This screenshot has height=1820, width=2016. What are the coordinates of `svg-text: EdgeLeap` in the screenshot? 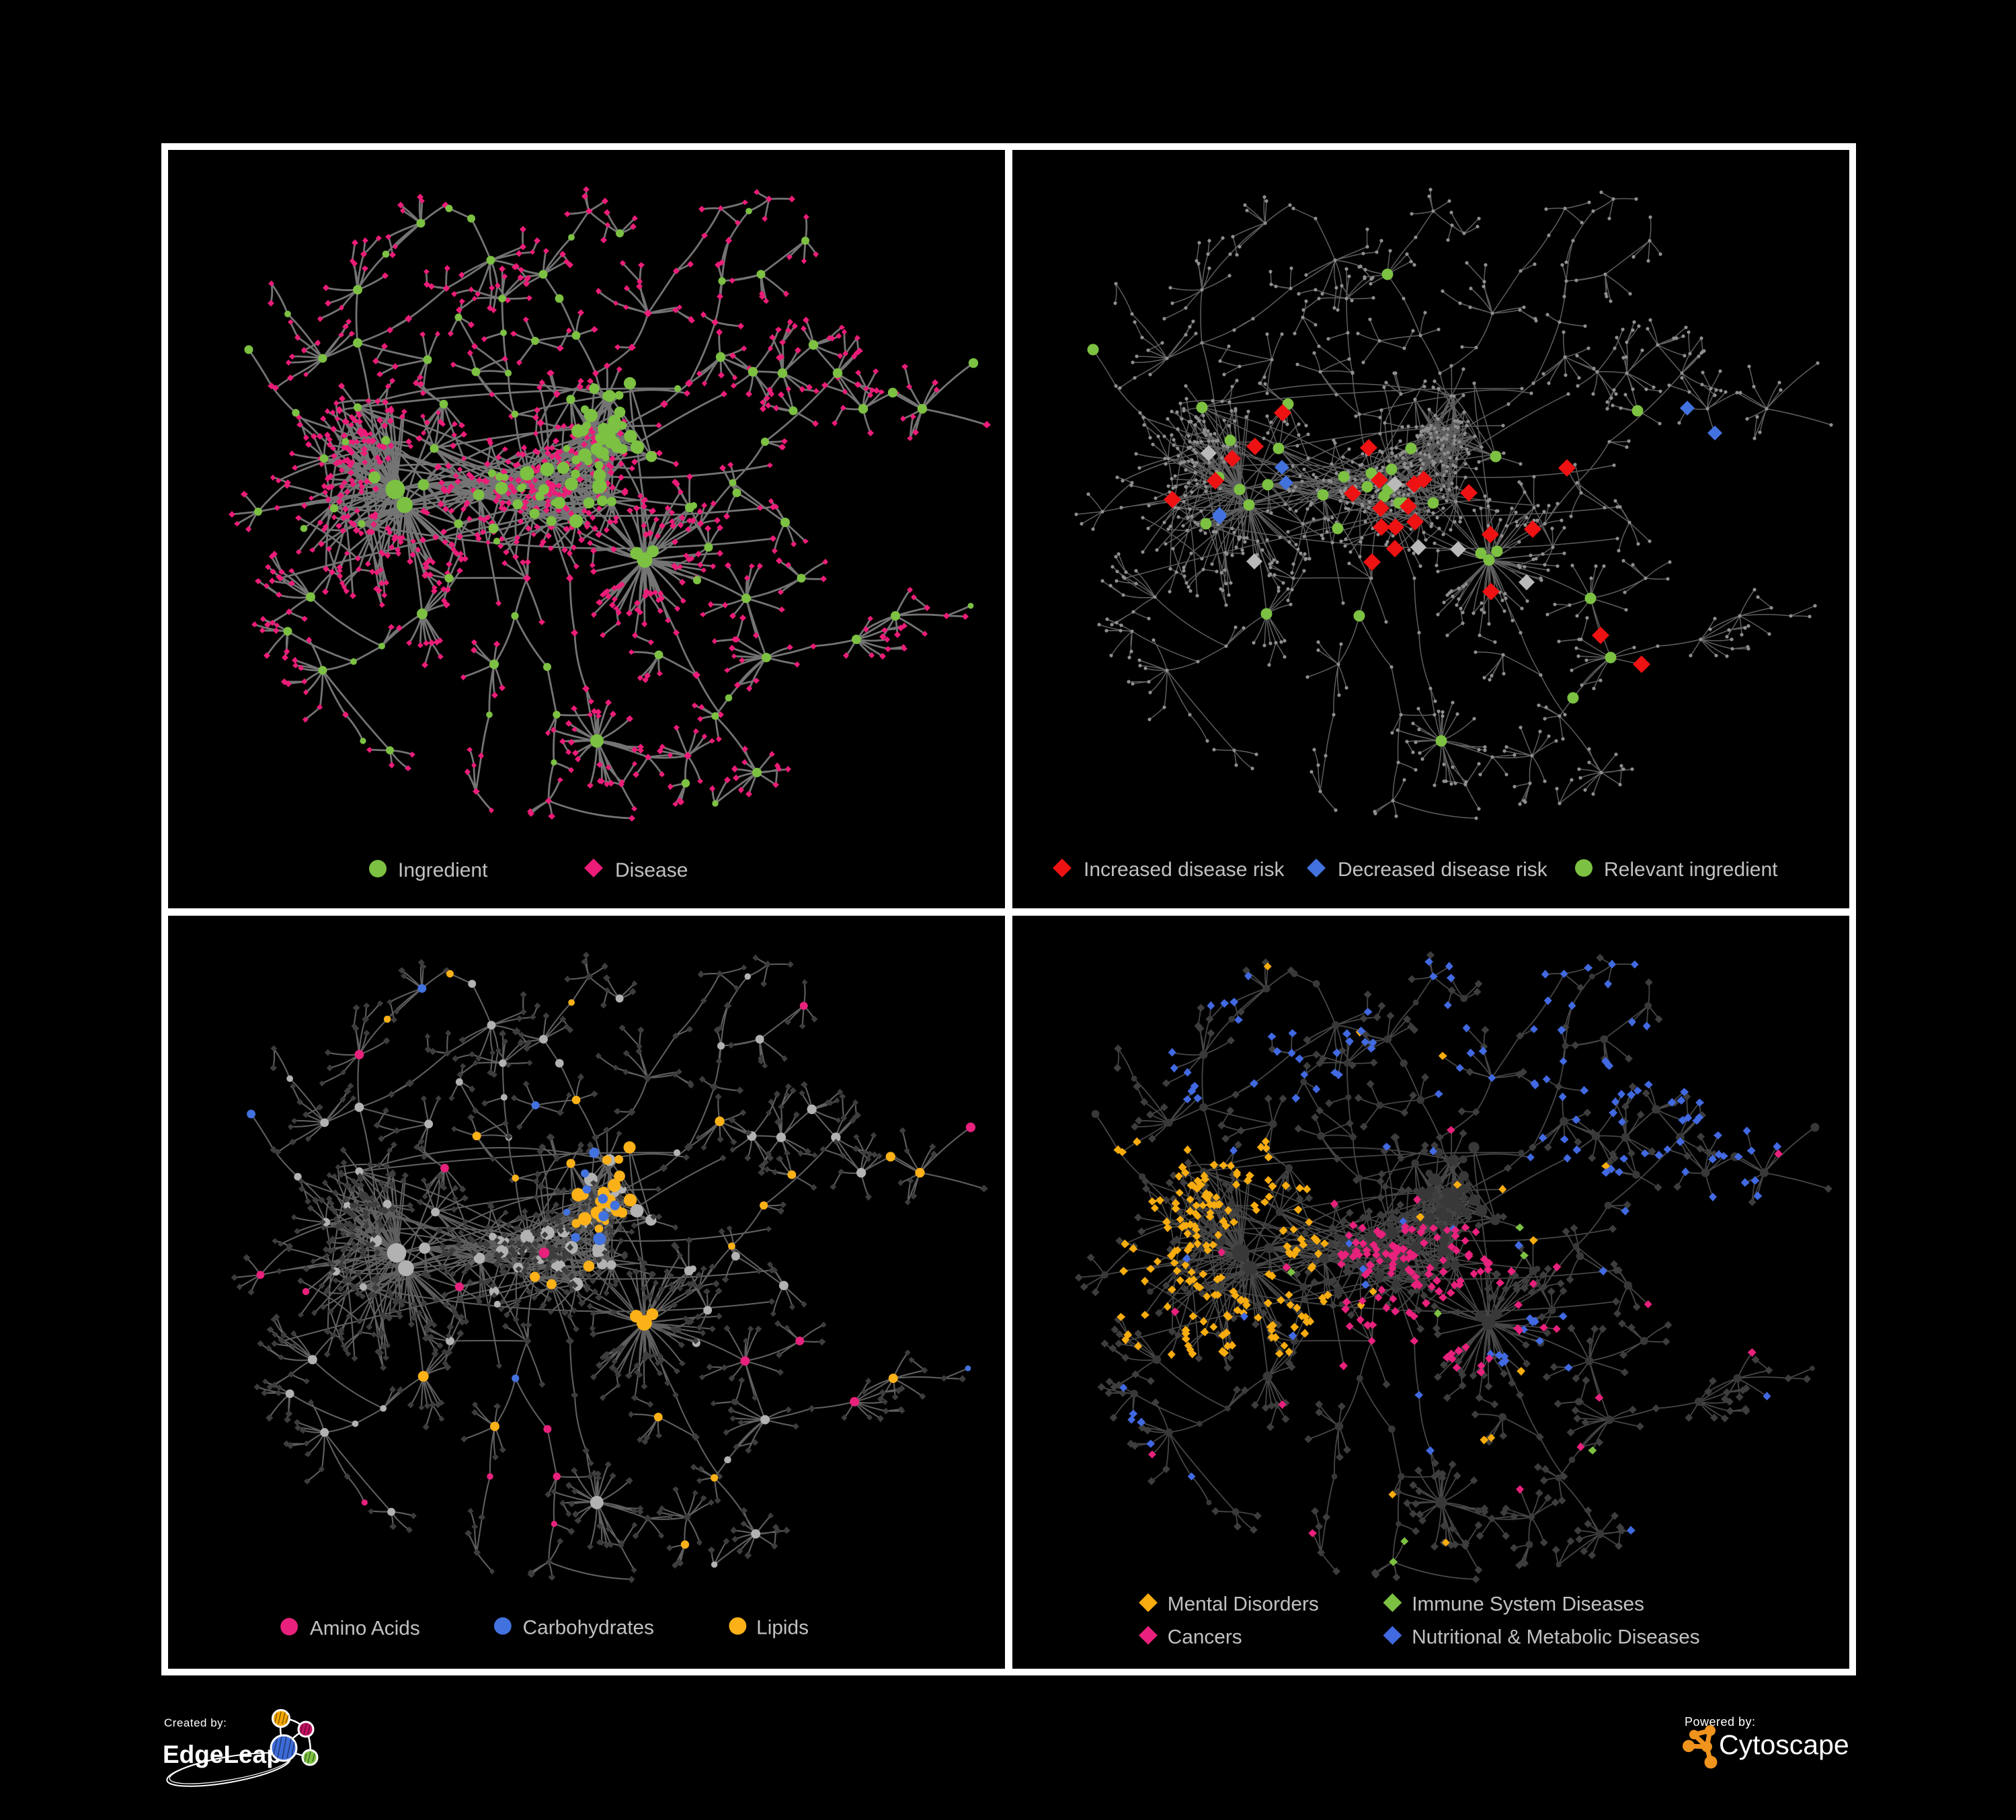 It's located at (222, 1754).